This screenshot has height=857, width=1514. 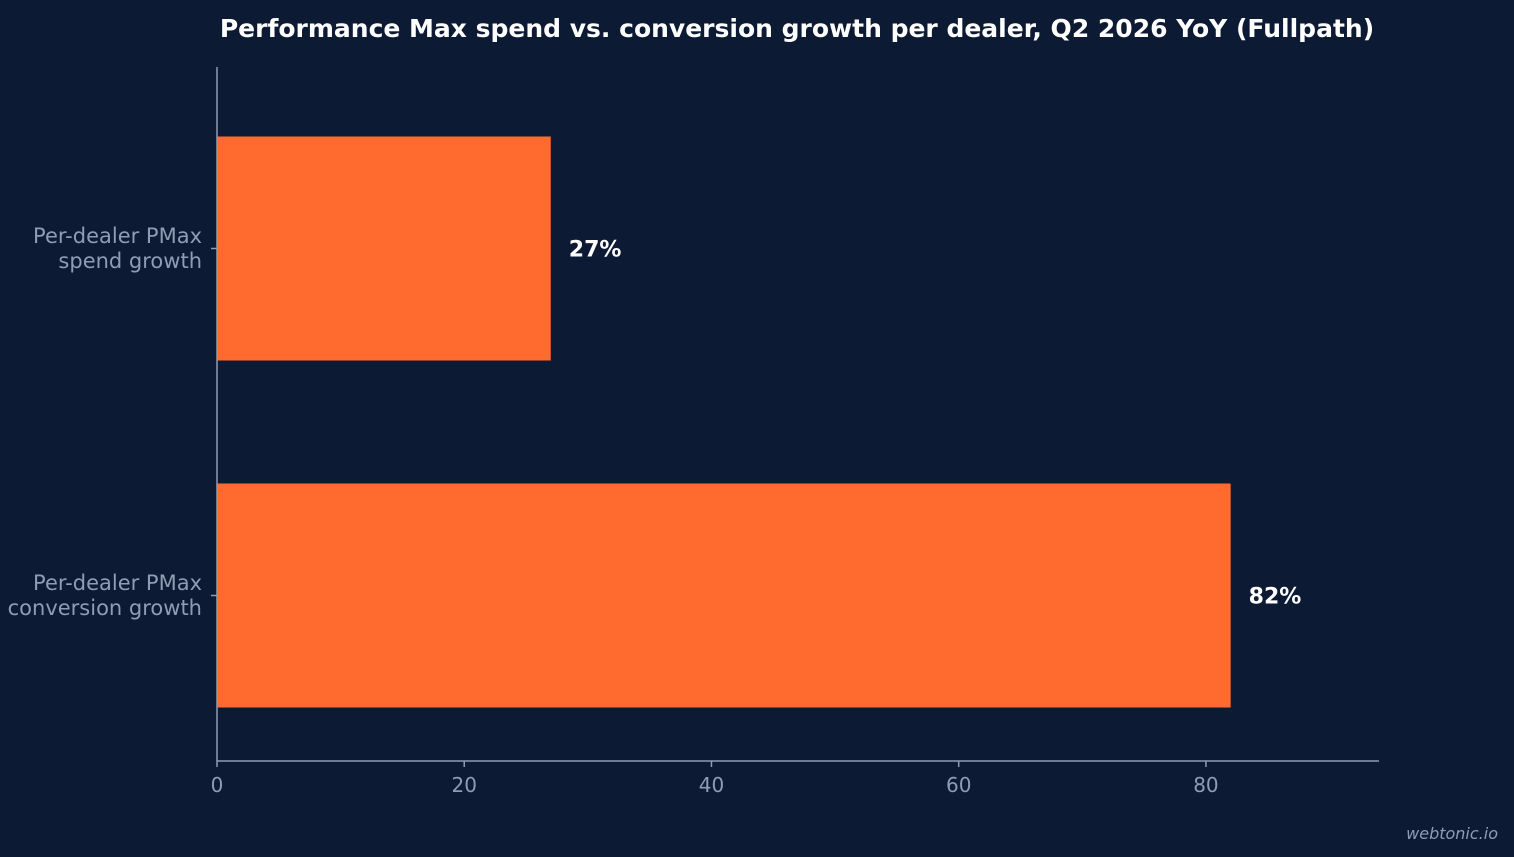 I want to click on x-tick-label: 40, so click(x=711, y=785).